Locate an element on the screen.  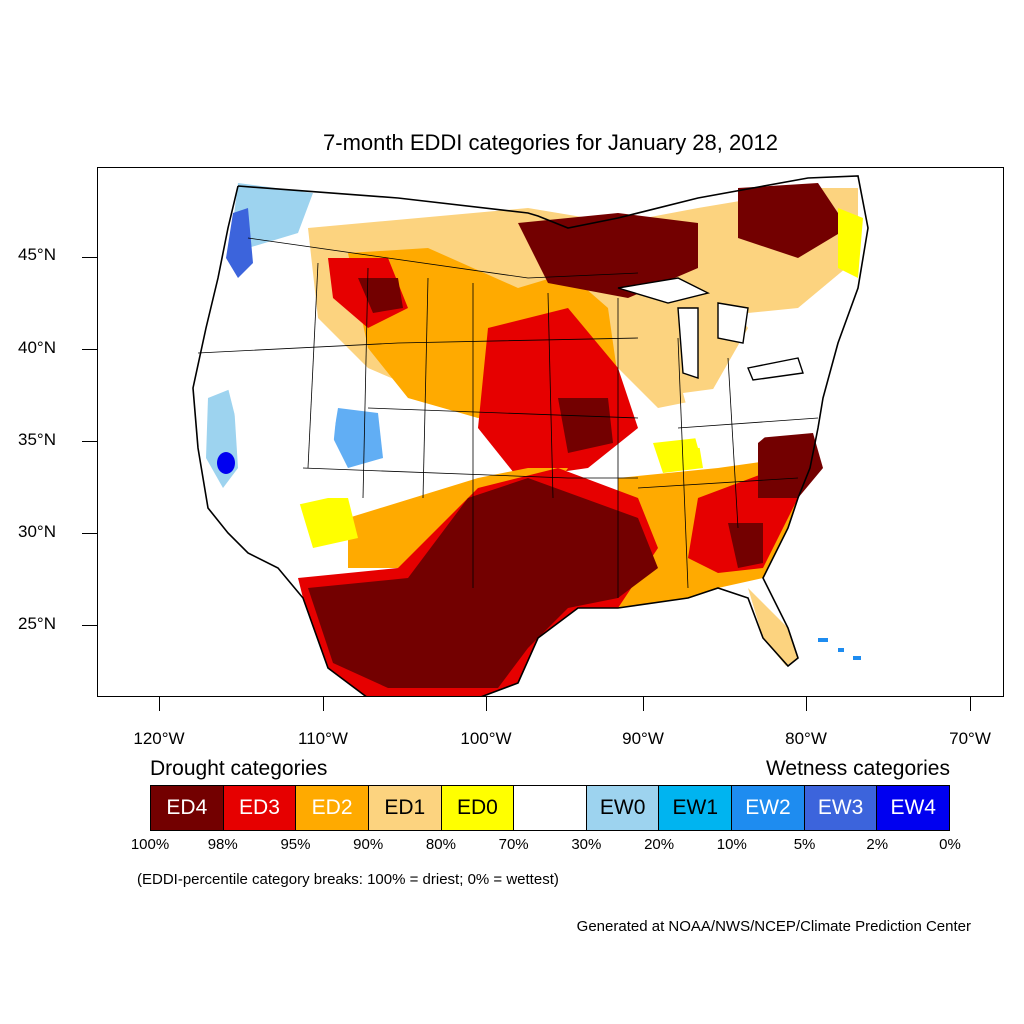
legend-break-label: 2% is located at coordinates (877, 844).